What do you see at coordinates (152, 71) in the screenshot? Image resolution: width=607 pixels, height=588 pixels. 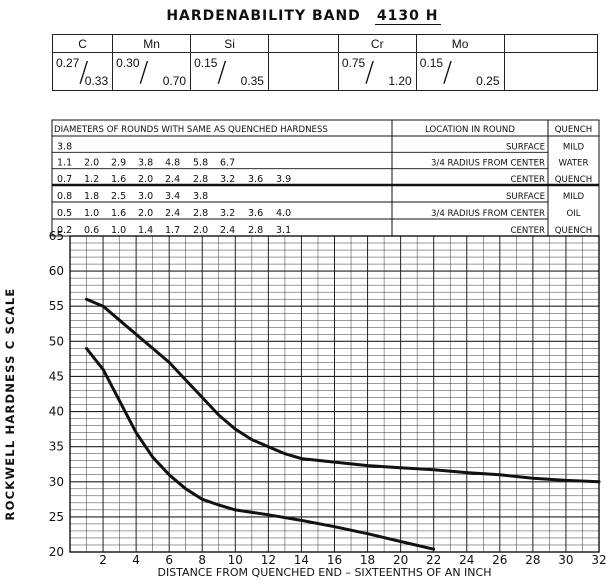 I see `element-range-mn: 0.30/ 0.70` at bounding box center [152, 71].